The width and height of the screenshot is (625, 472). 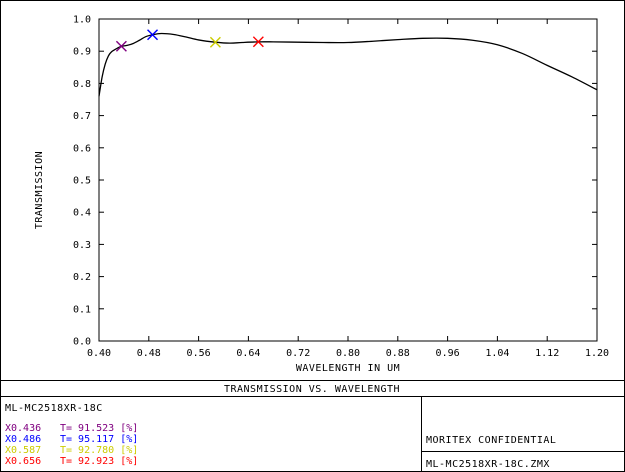 I want to click on legend-transmission: T= 92.780 [%], so click(x=99, y=450).